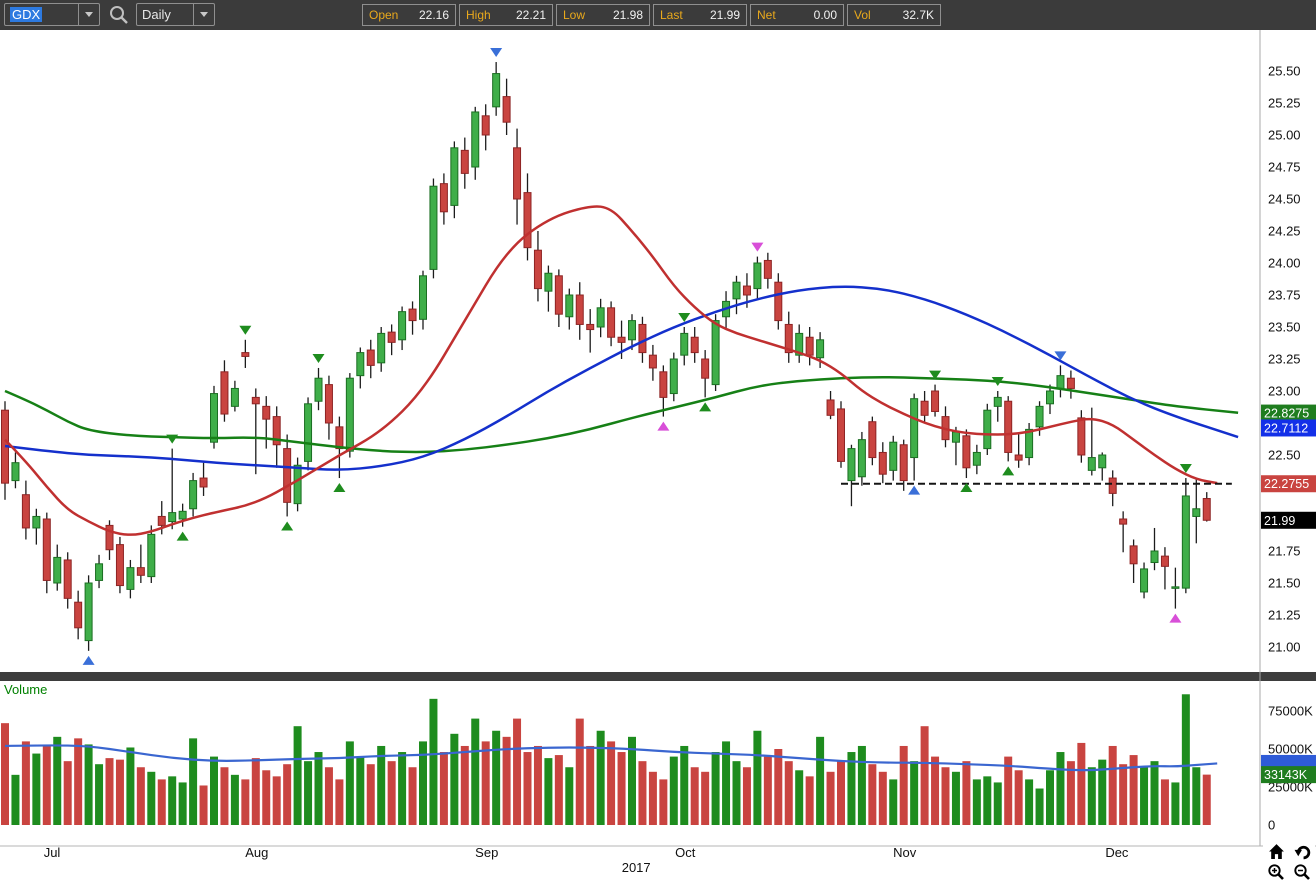  What do you see at coordinates (496, 53) in the screenshot?
I see `marker-blue-down-triangle` at bounding box center [496, 53].